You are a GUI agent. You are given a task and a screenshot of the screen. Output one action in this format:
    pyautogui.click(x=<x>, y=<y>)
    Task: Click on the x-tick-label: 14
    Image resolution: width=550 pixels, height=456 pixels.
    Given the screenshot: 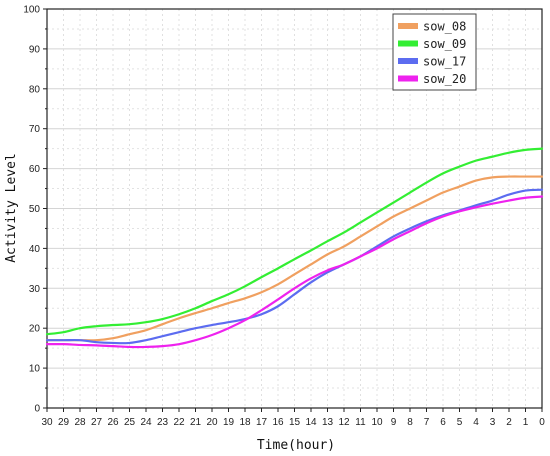 What is the action you would take?
    pyautogui.click(x=311, y=422)
    